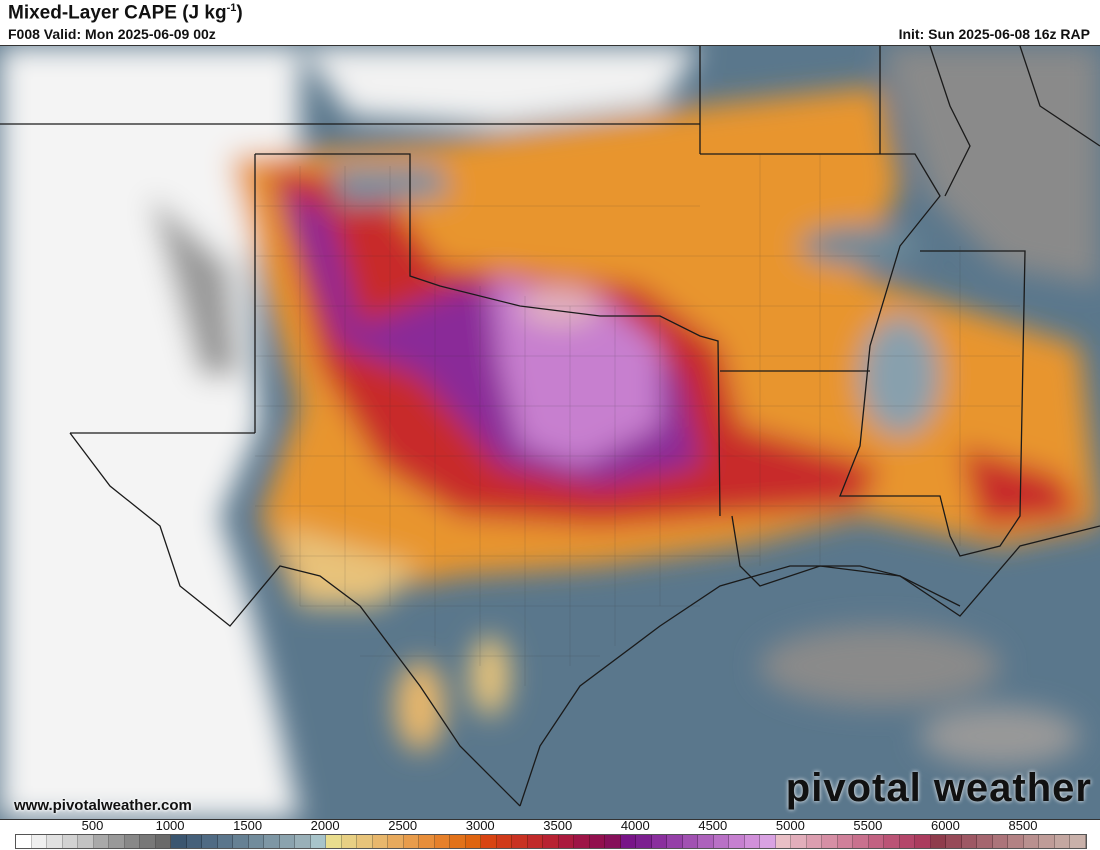 This screenshot has height=850, width=1100. I want to click on map-title: Mixed-Layer CAPE (J kg-1), so click(125, 13).